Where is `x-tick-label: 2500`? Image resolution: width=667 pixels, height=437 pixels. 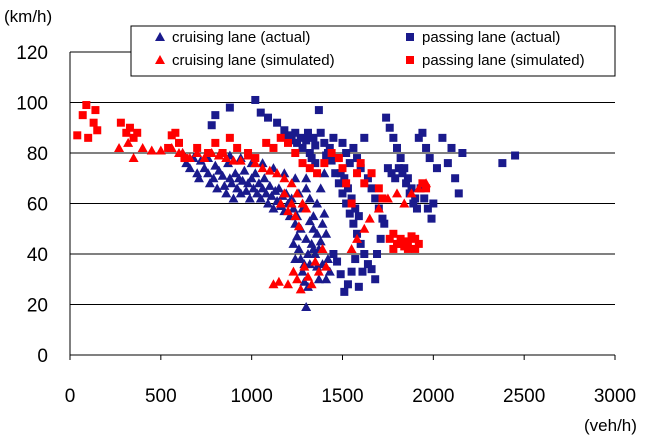 x-tick-label: 2500 is located at coordinates (524, 396).